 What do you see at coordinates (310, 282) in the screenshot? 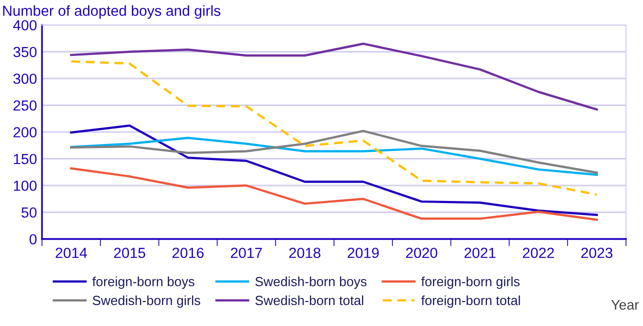
I see `legend-label: Swedish-born boys` at bounding box center [310, 282].